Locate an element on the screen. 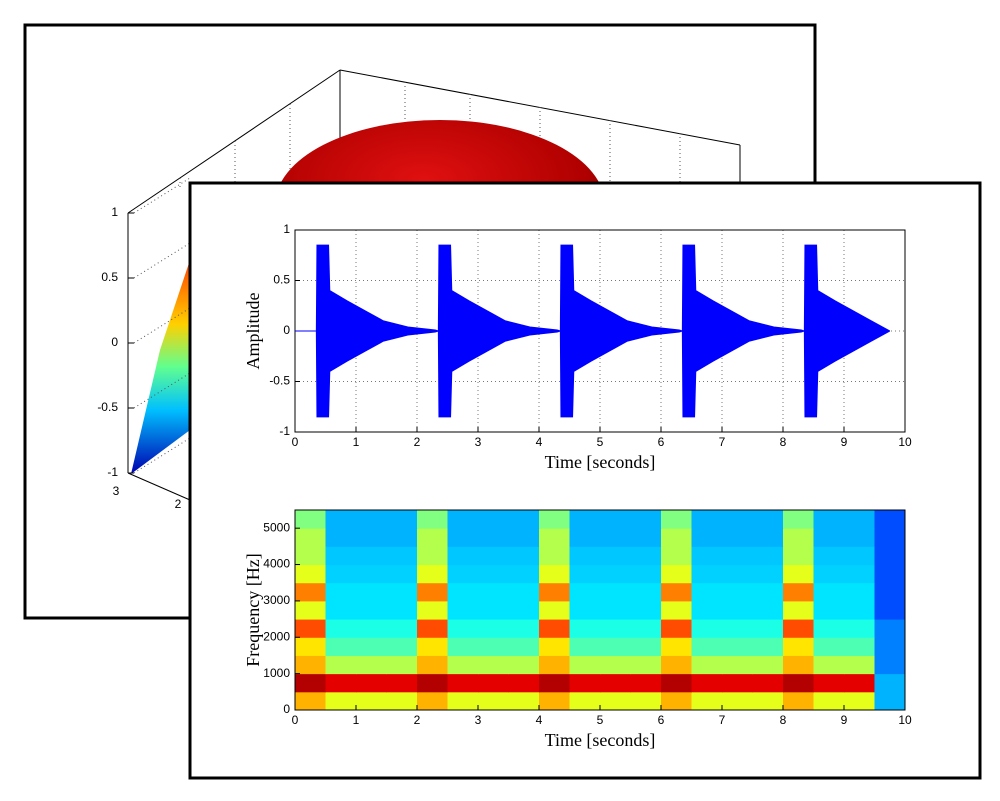 Image resolution: width=1000 pixels, height=801 pixels. z-tick-label: -1 is located at coordinates (112, 472).